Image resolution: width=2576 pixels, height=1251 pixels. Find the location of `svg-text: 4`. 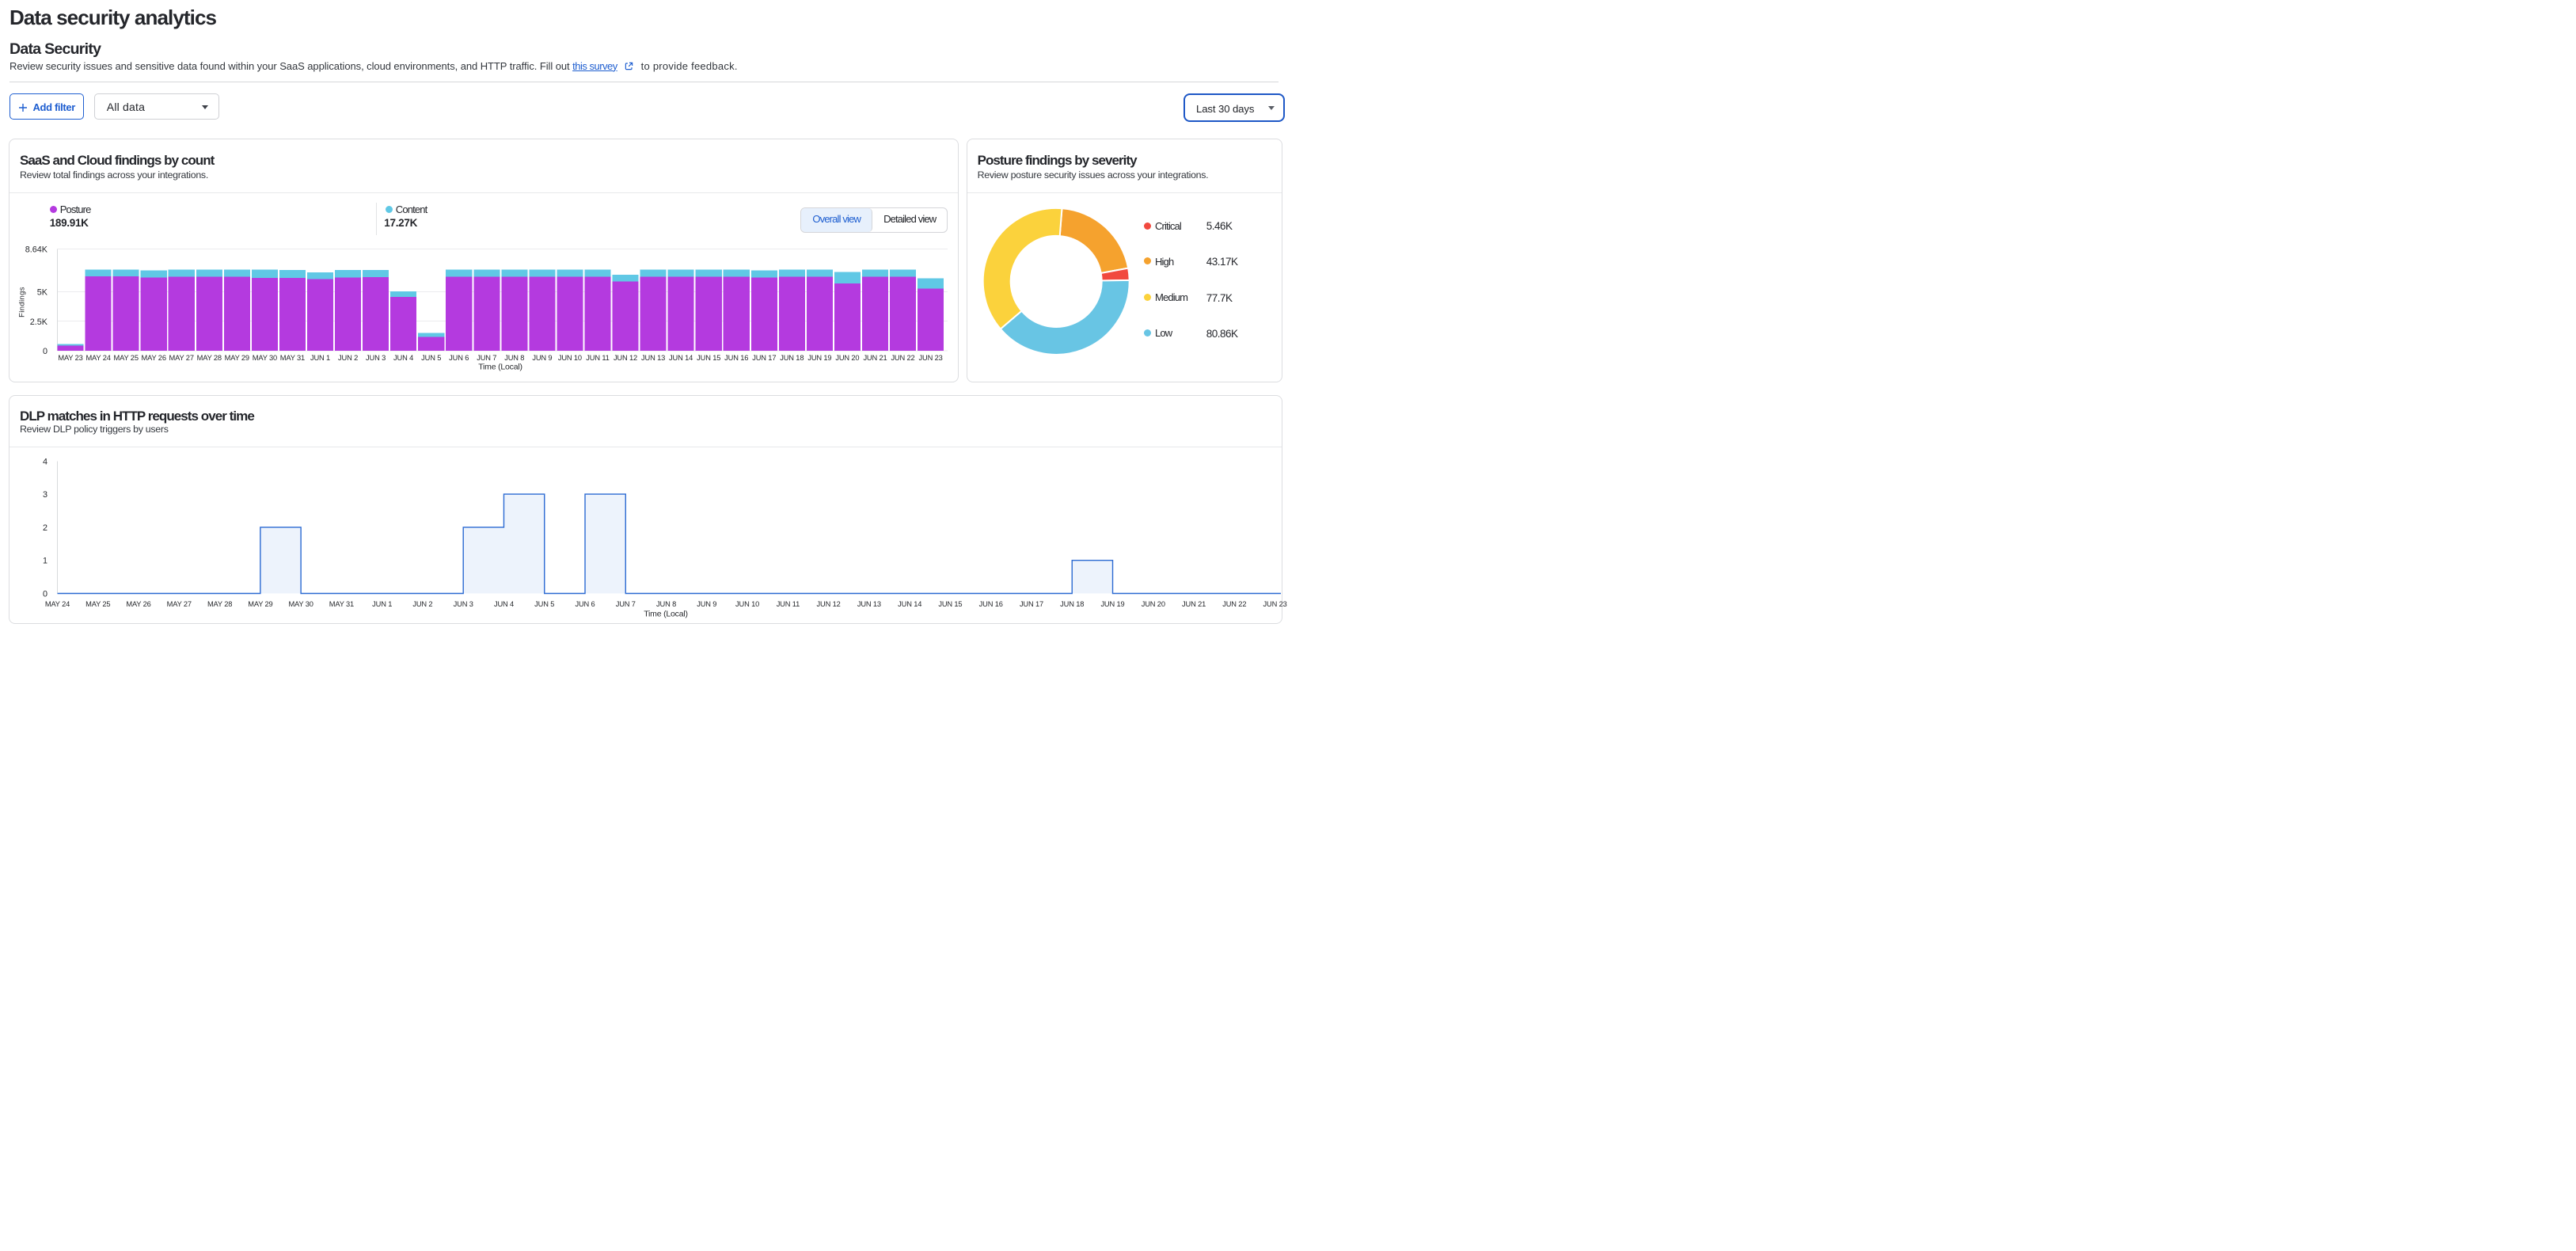

svg-text: 4 is located at coordinates (45, 461).